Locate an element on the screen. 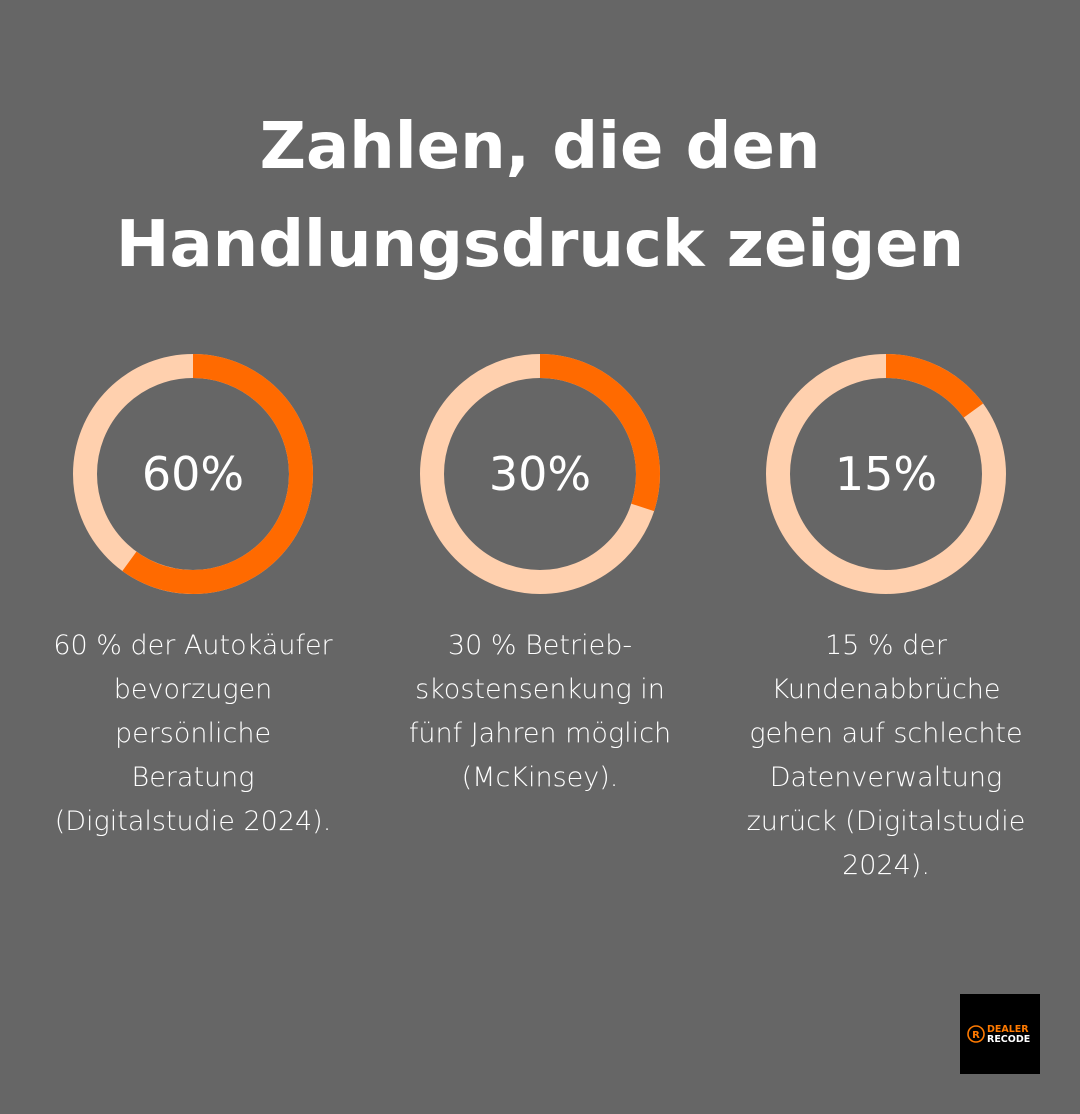 This screenshot has height=1114, width=1080. donut-label: 60% is located at coordinates (193, 474).